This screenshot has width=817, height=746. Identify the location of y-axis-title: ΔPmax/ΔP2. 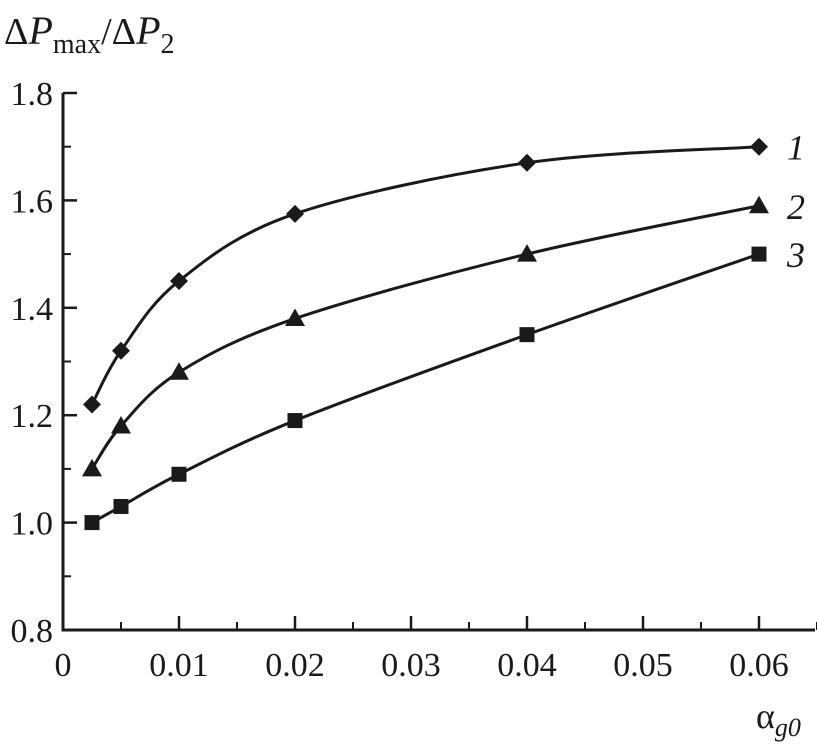
(89, 34).